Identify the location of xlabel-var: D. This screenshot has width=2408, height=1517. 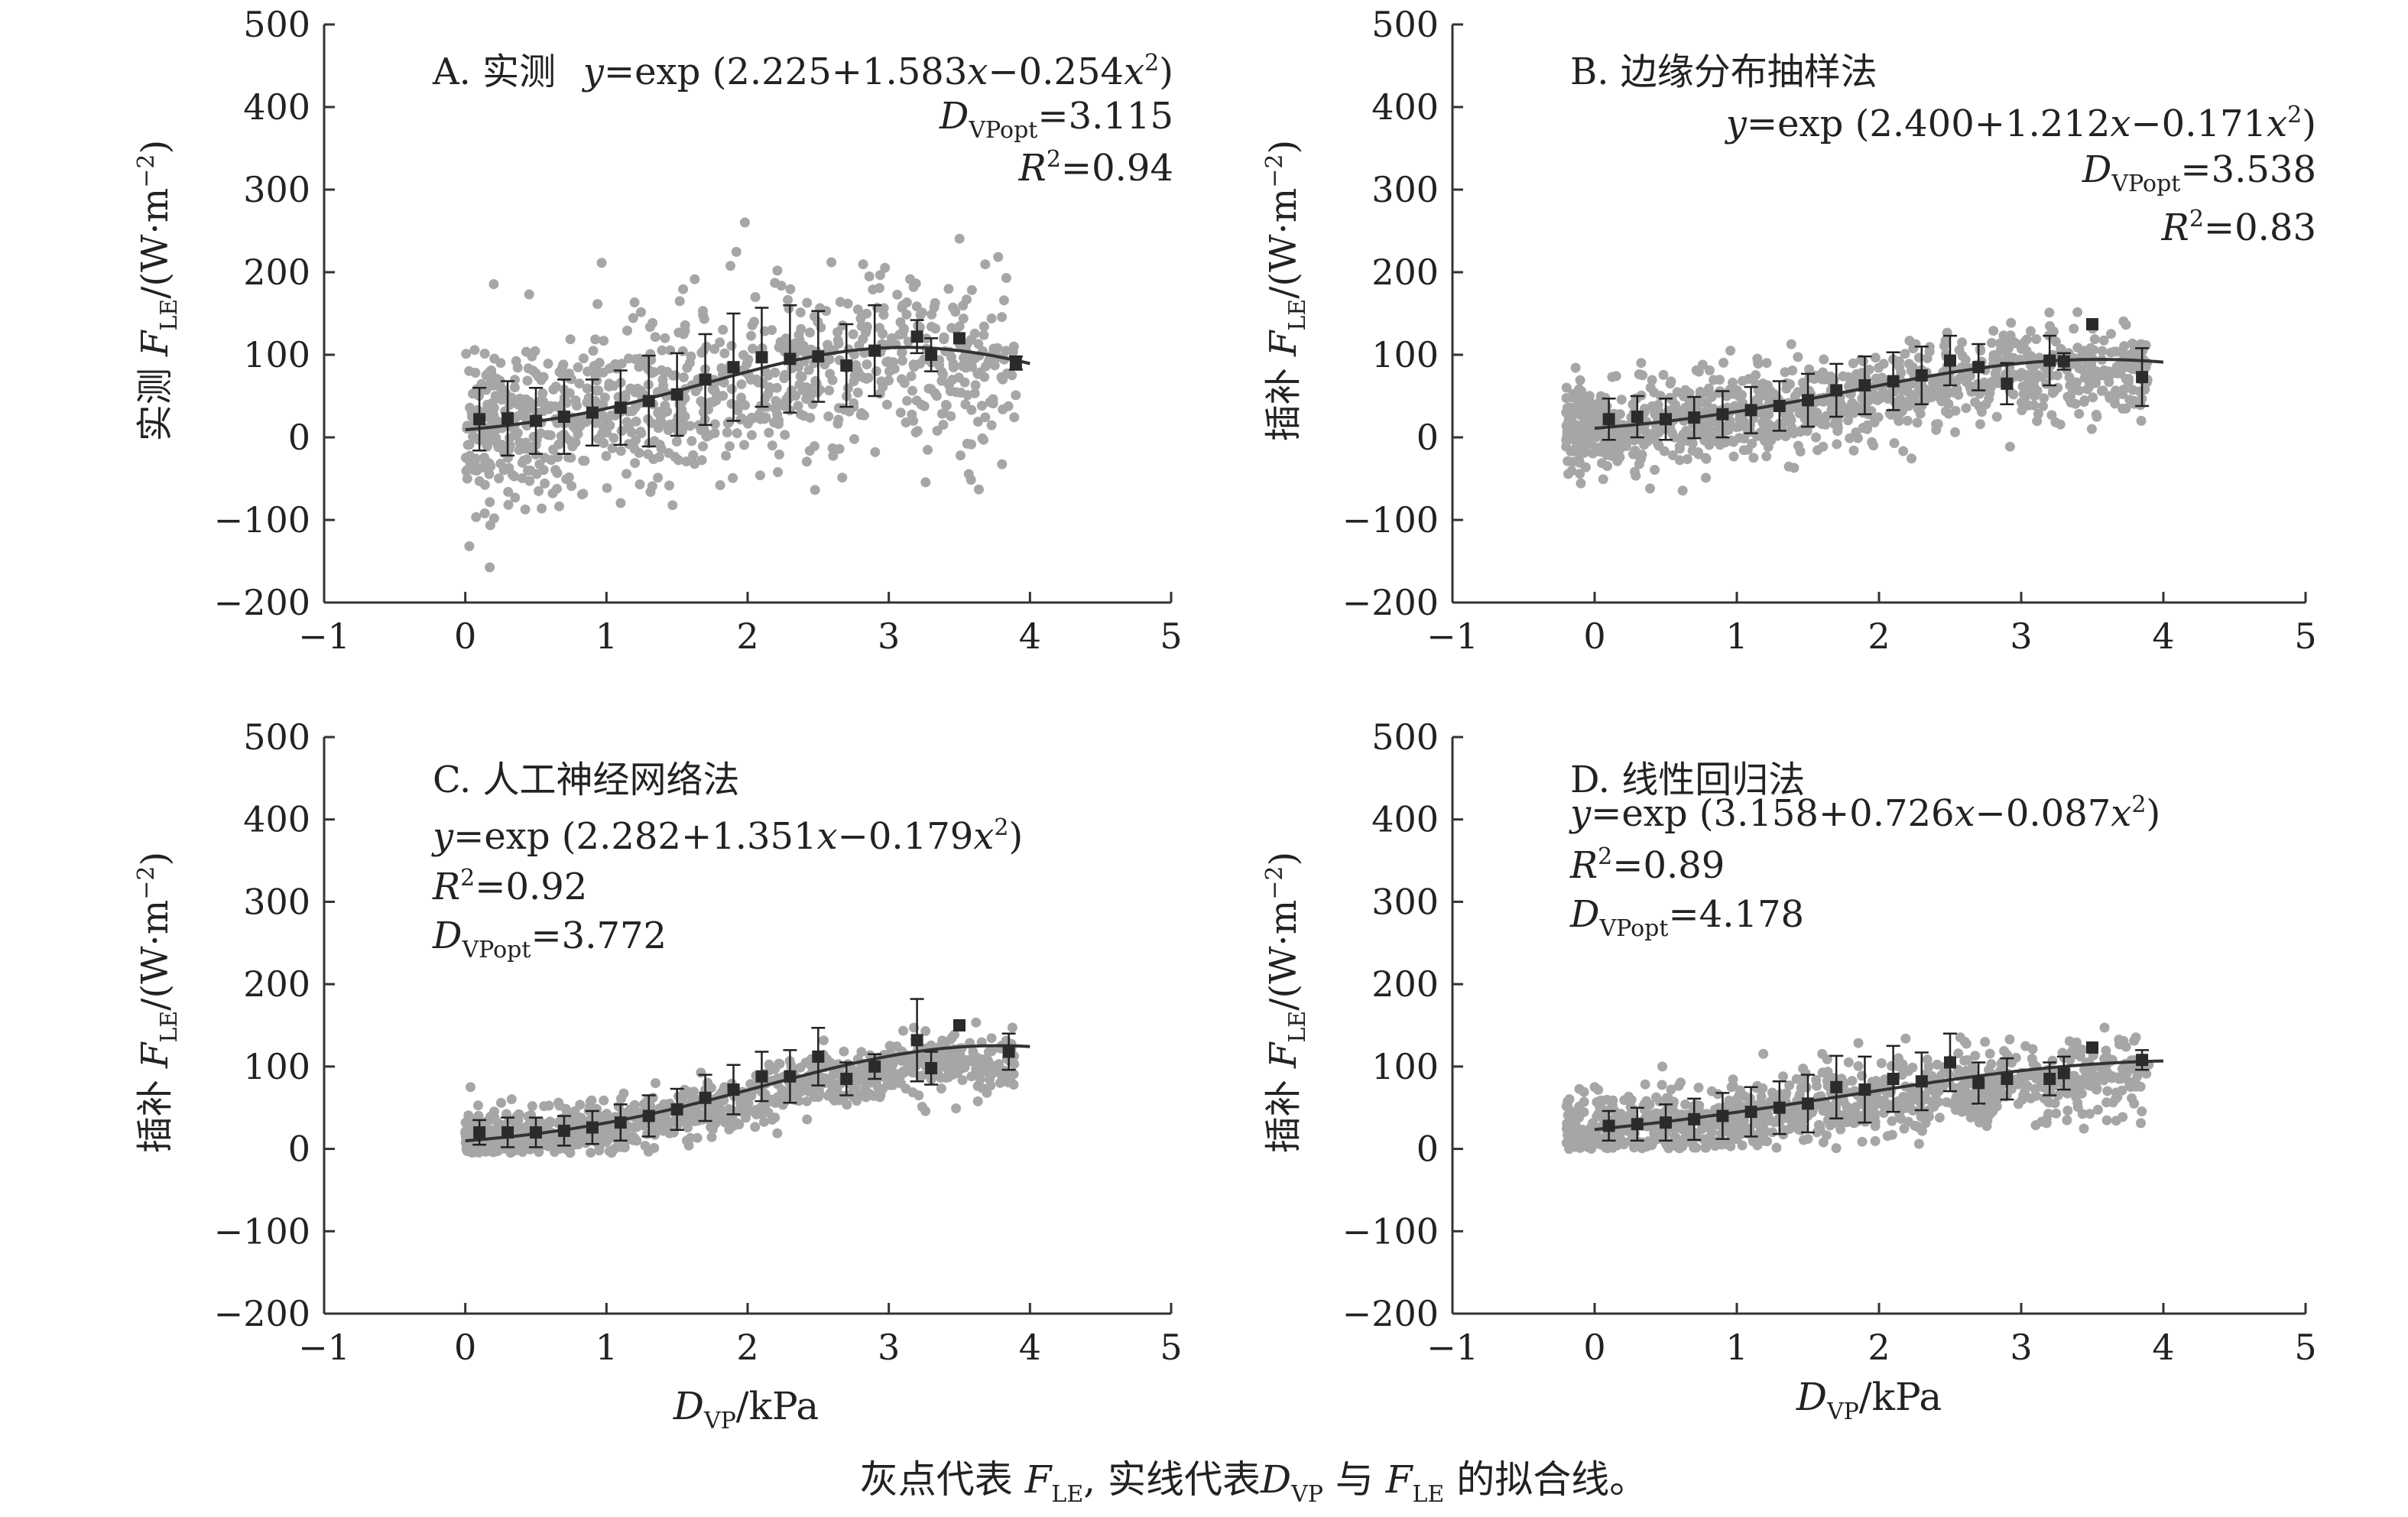
(689, 1406).